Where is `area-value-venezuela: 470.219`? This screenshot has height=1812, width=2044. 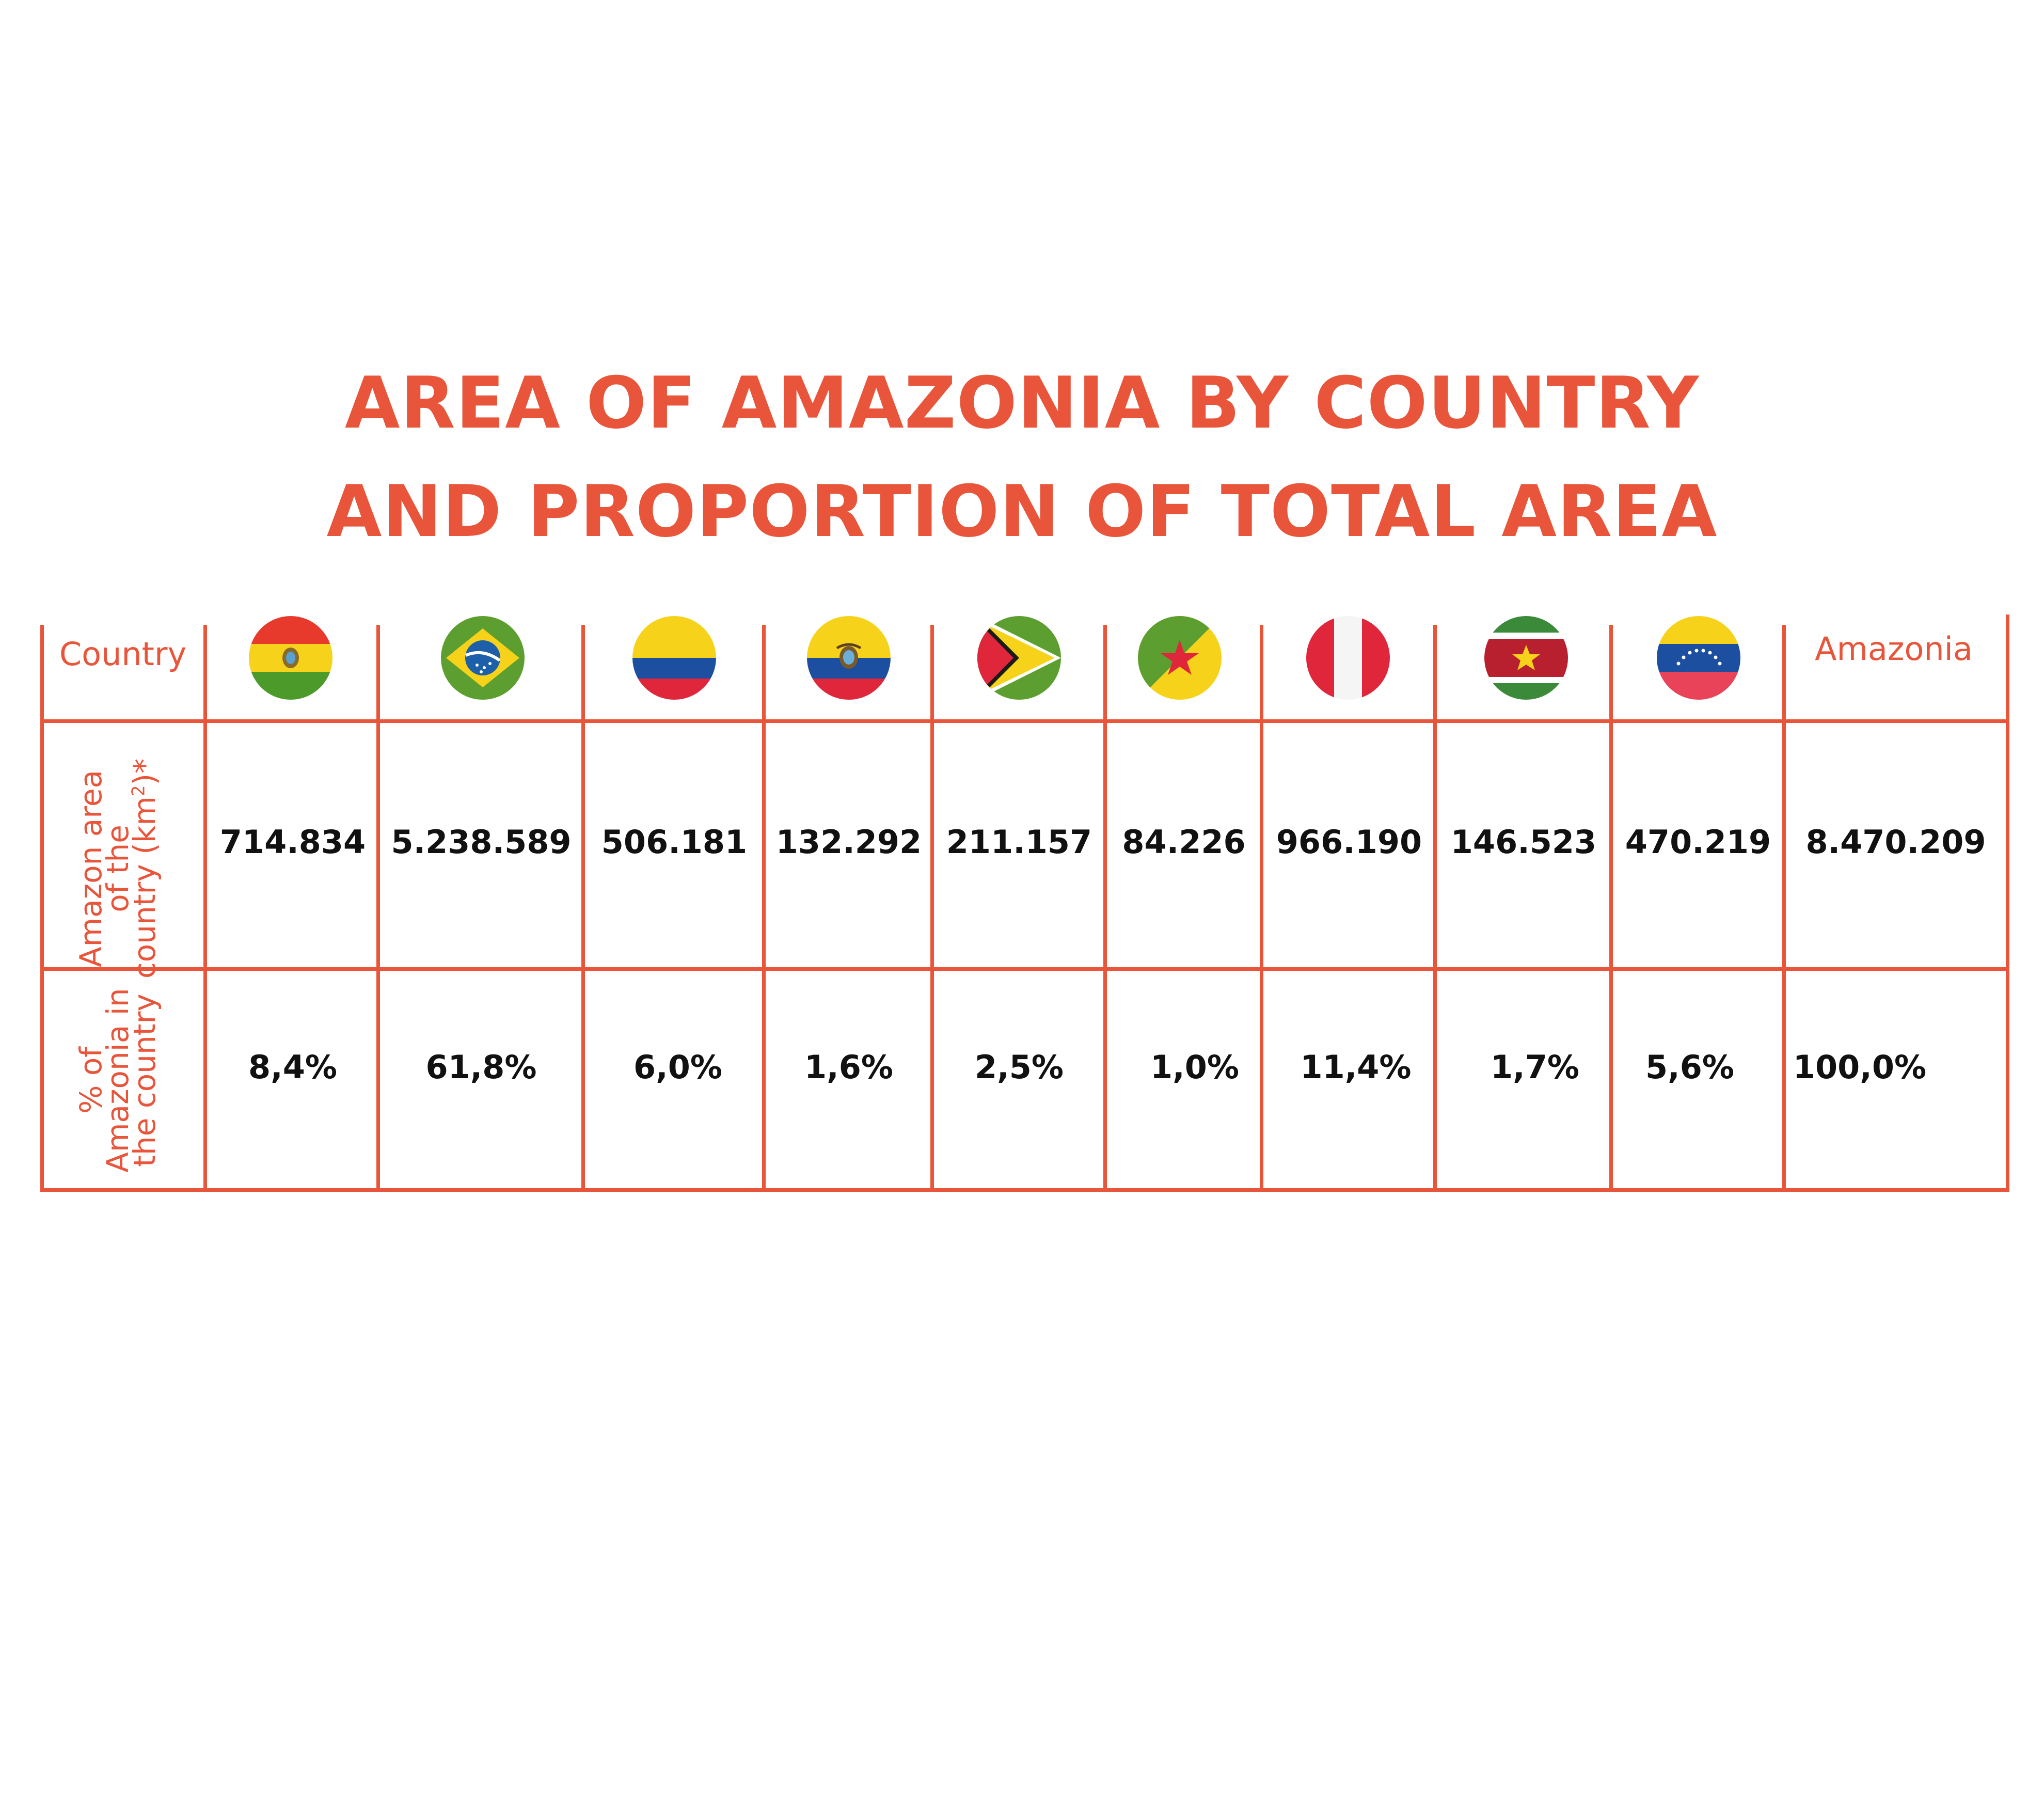 area-value-venezuela: 470.219 is located at coordinates (1698, 842).